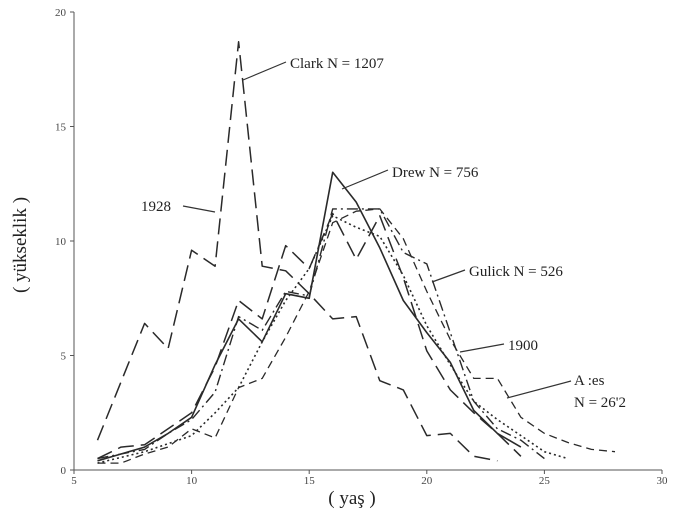 The image size is (680, 523). I want to click on y-tick-label: 5, so click(64, 357).